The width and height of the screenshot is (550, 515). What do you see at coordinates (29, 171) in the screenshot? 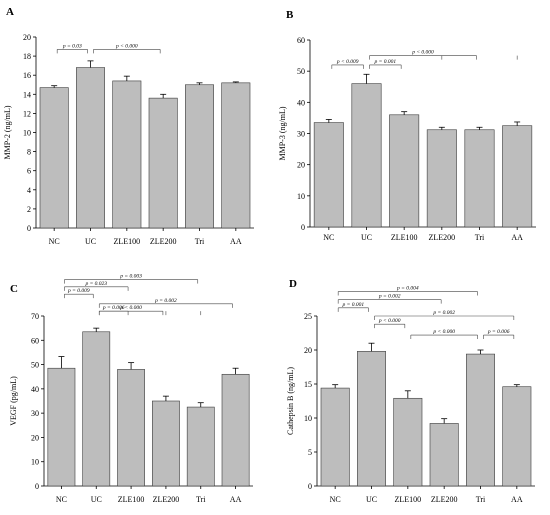
I see `y-tick-label: 6` at bounding box center [29, 171].